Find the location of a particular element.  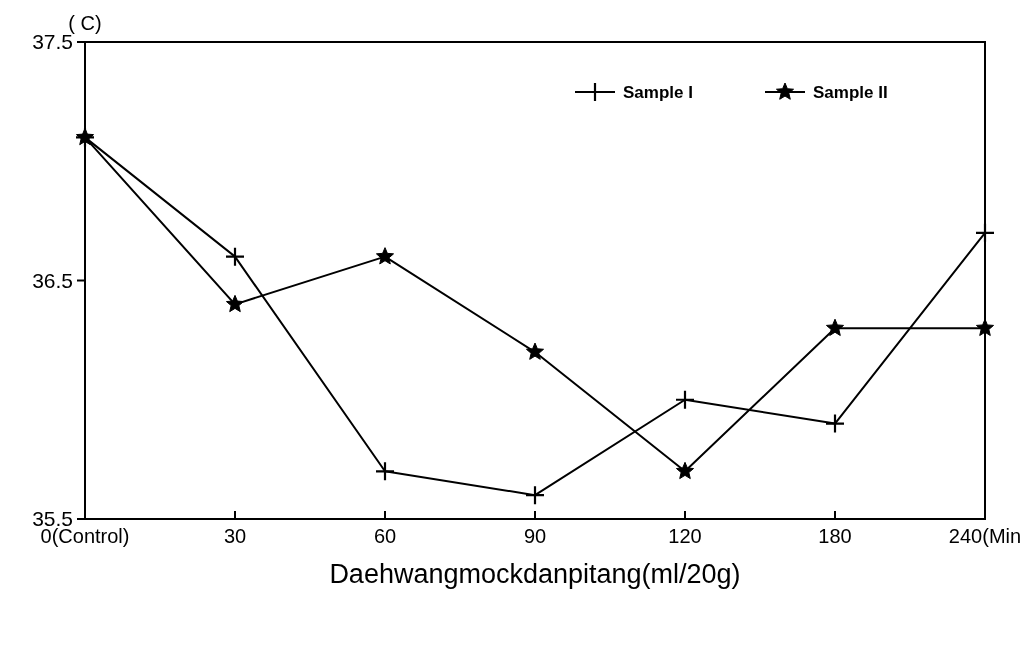

x-tick-label: 30 is located at coordinates (235, 536).